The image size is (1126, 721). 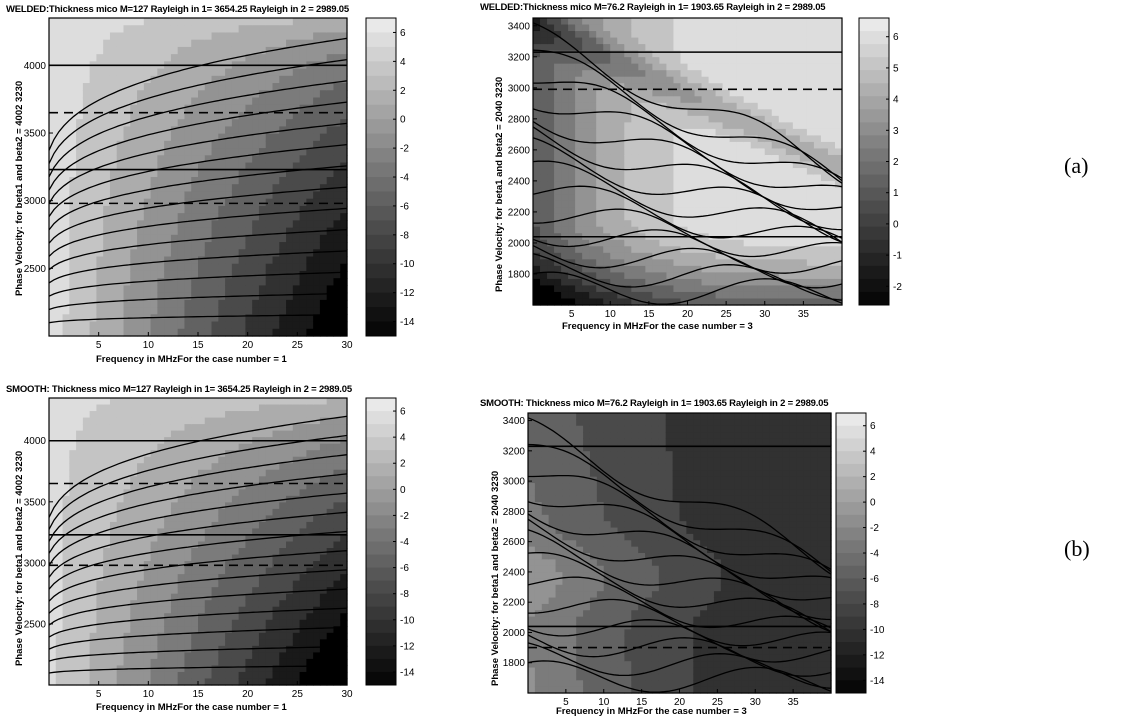 I want to click on x-tick-label: 10, so click(x=149, y=345).